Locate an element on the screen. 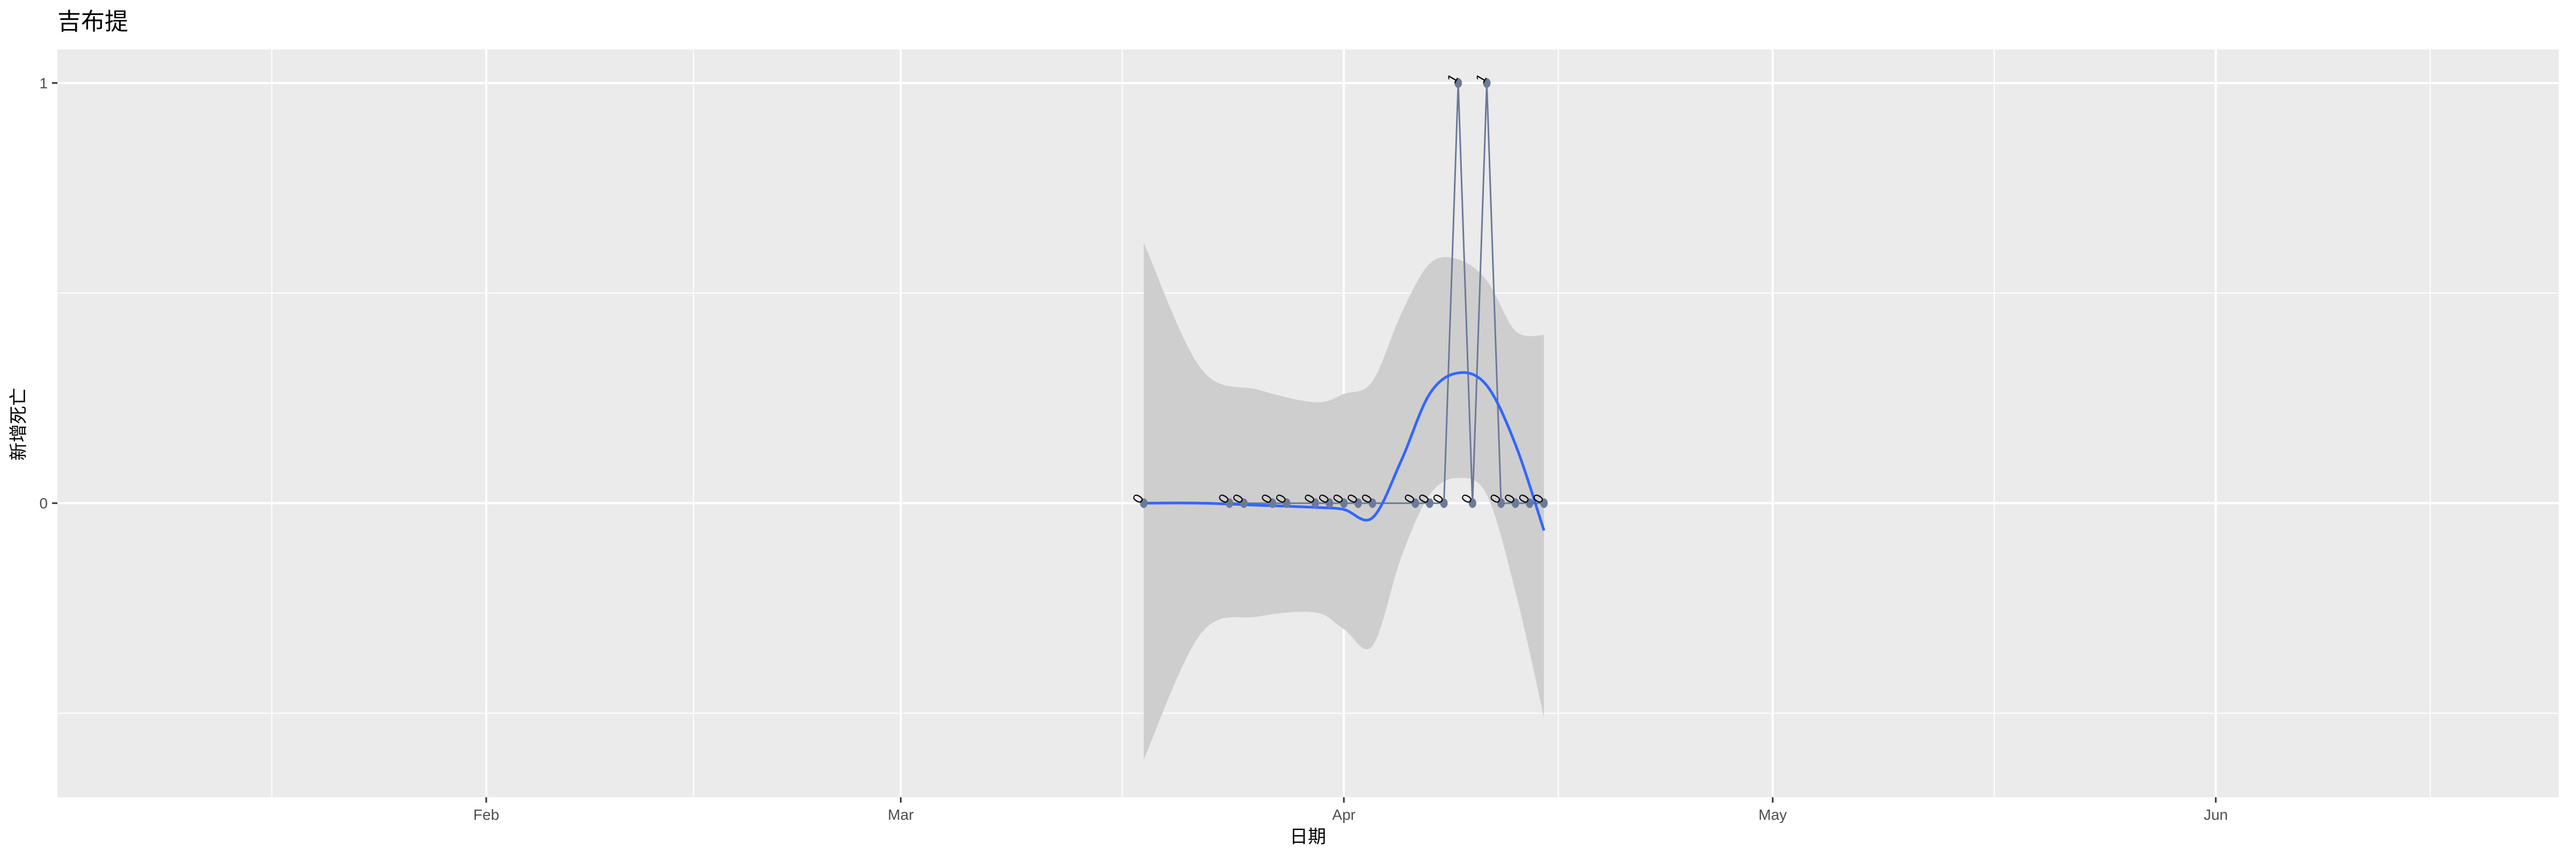  data-points is located at coordinates (1344, 293).